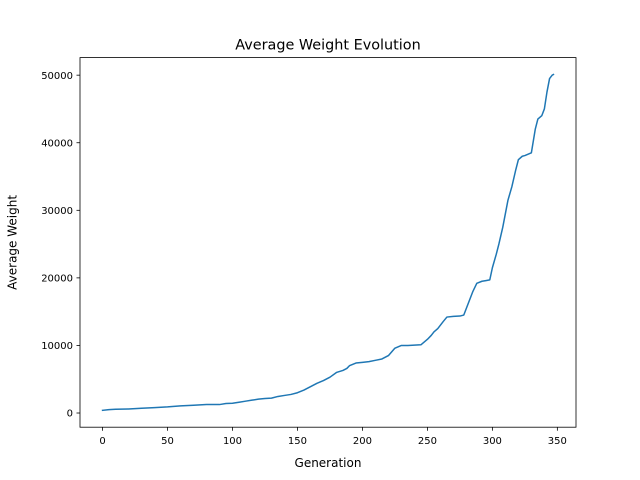 This screenshot has width=640, height=480. I want to click on y-tick-label: 0, so click(70, 414).